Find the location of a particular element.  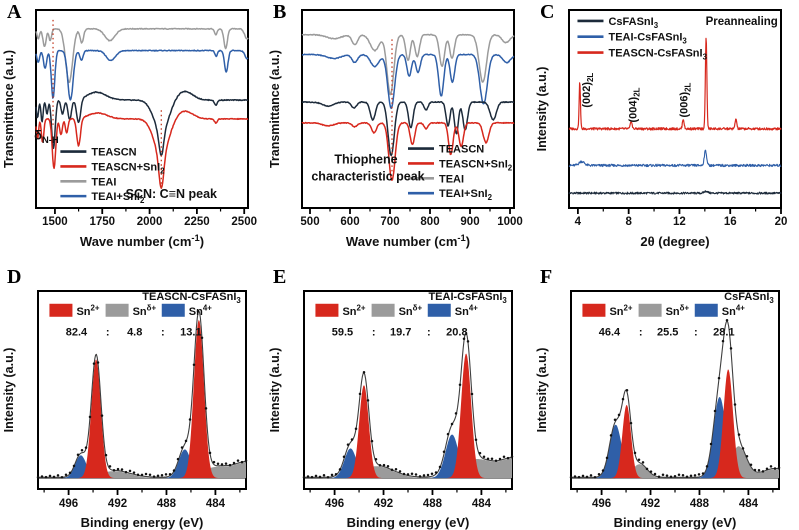

legend-label-teascn-sni-2: TEASCN+SnI2 is located at coordinates (476, 165).